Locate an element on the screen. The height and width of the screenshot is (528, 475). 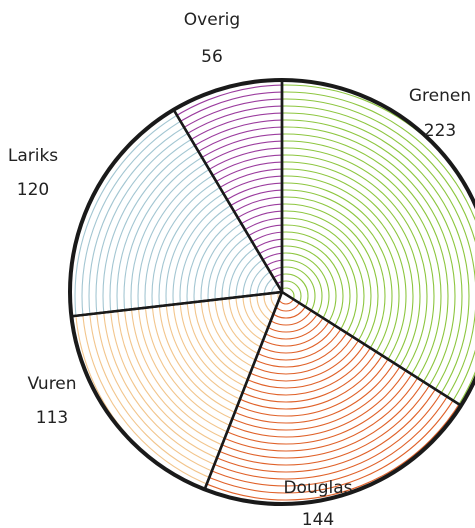
slice-value: 144 is located at coordinates (318, 519).